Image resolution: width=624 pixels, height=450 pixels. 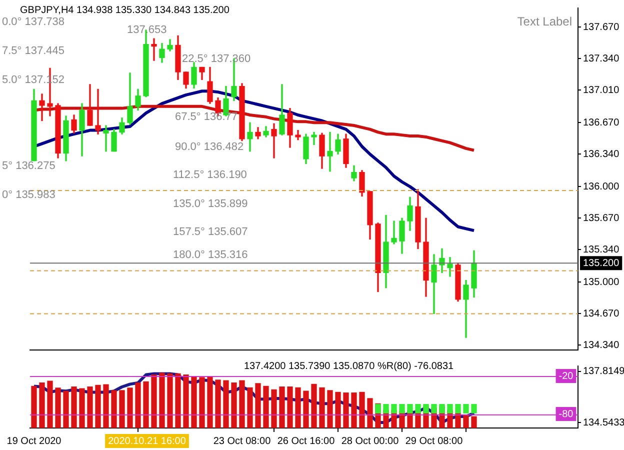 I want to click on y-tick-label: 135.670, so click(x=601, y=218).